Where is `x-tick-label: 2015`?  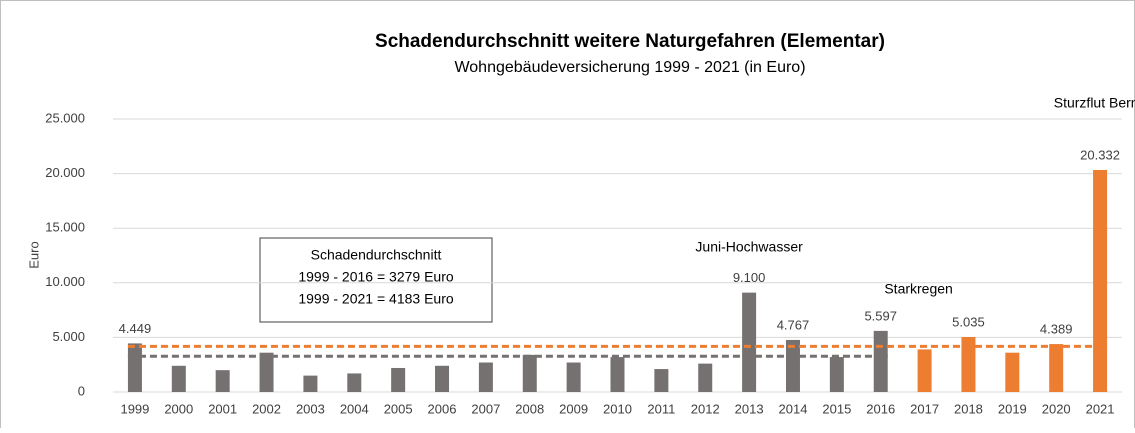 x-tick-label: 2015 is located at coordinates (836, 408).